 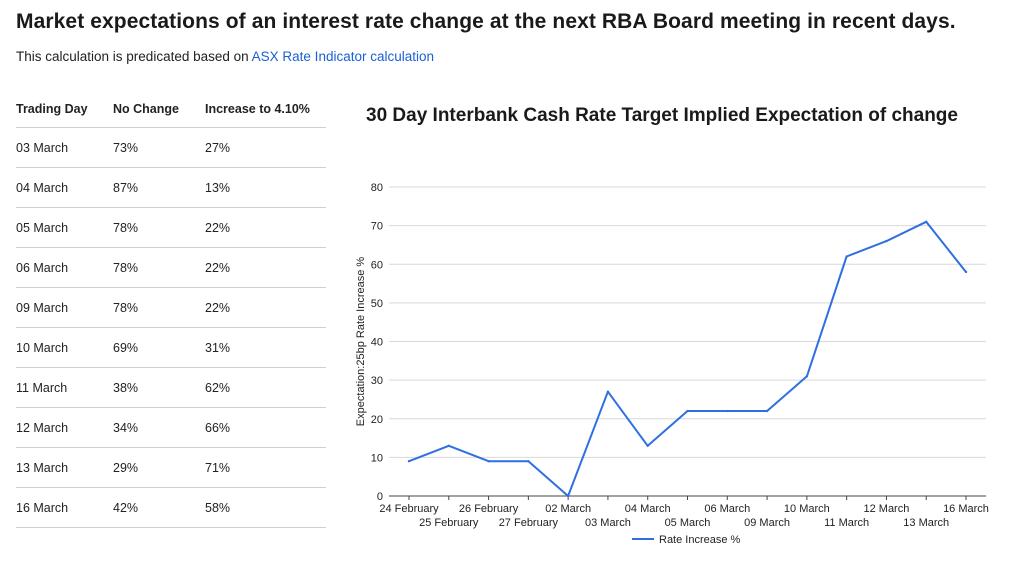 I want to click on cell-no-change: 29%, so click(x=159, y=467).